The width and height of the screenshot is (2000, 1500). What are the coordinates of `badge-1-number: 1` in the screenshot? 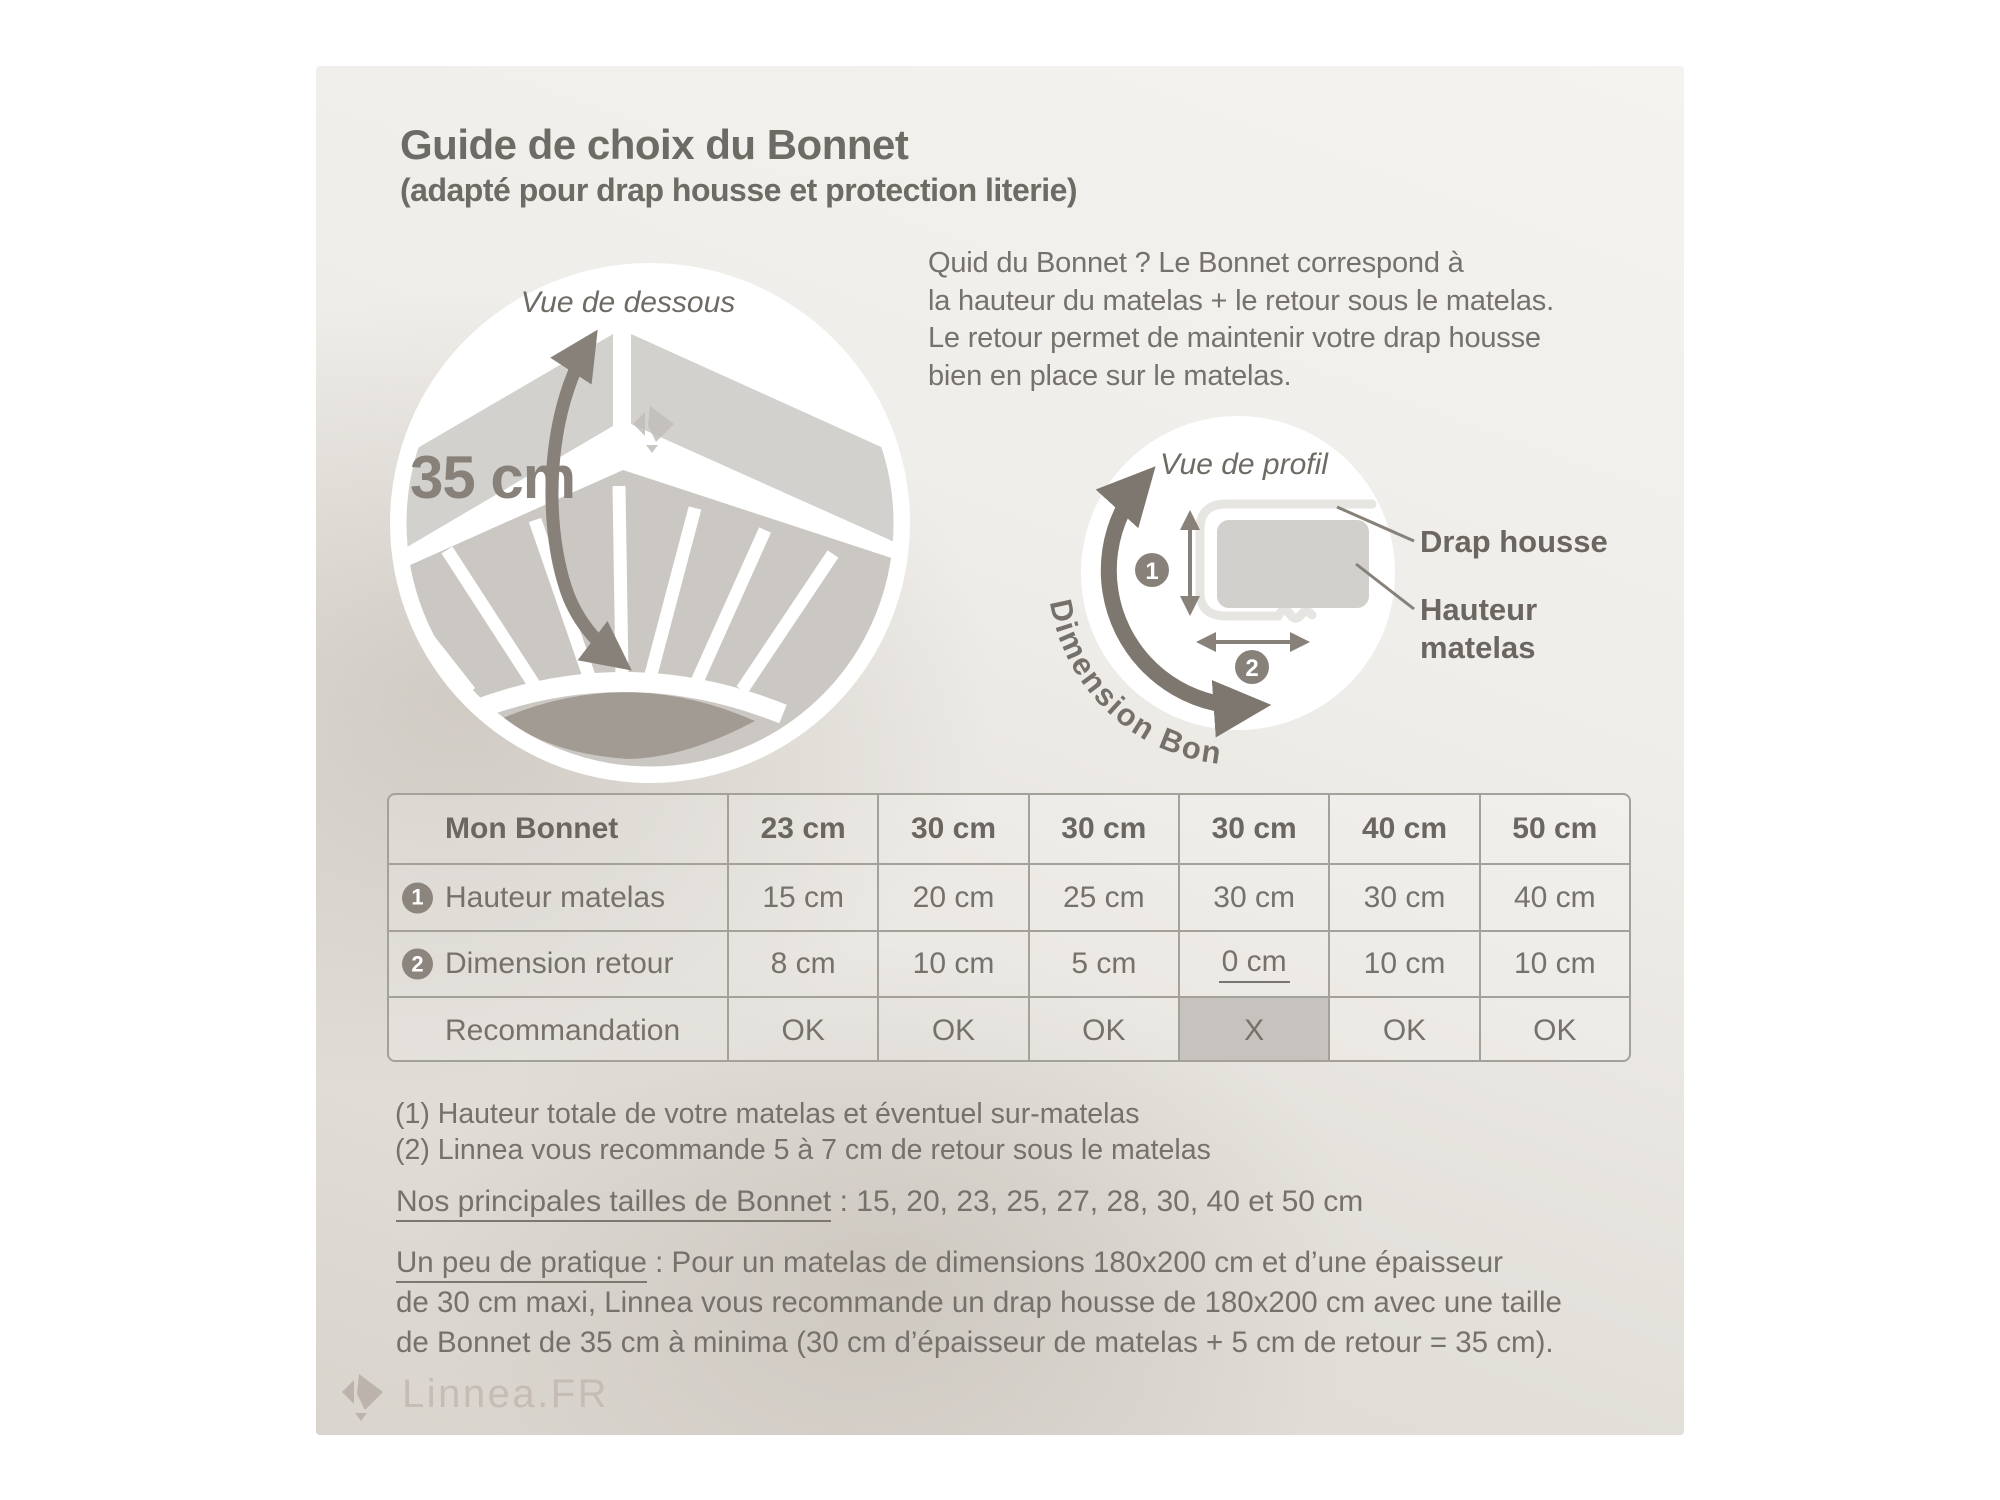 It's located at (1151, 571).